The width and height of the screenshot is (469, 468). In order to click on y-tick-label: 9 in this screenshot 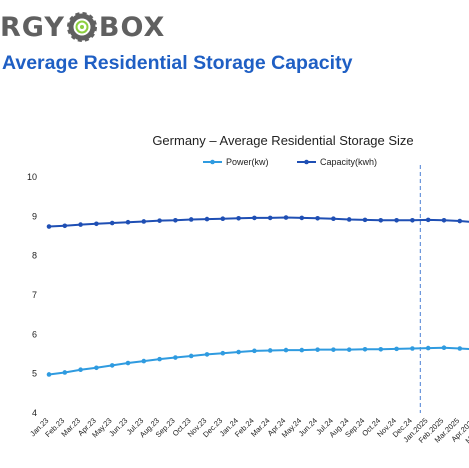, I will do `click(34, 216)`.